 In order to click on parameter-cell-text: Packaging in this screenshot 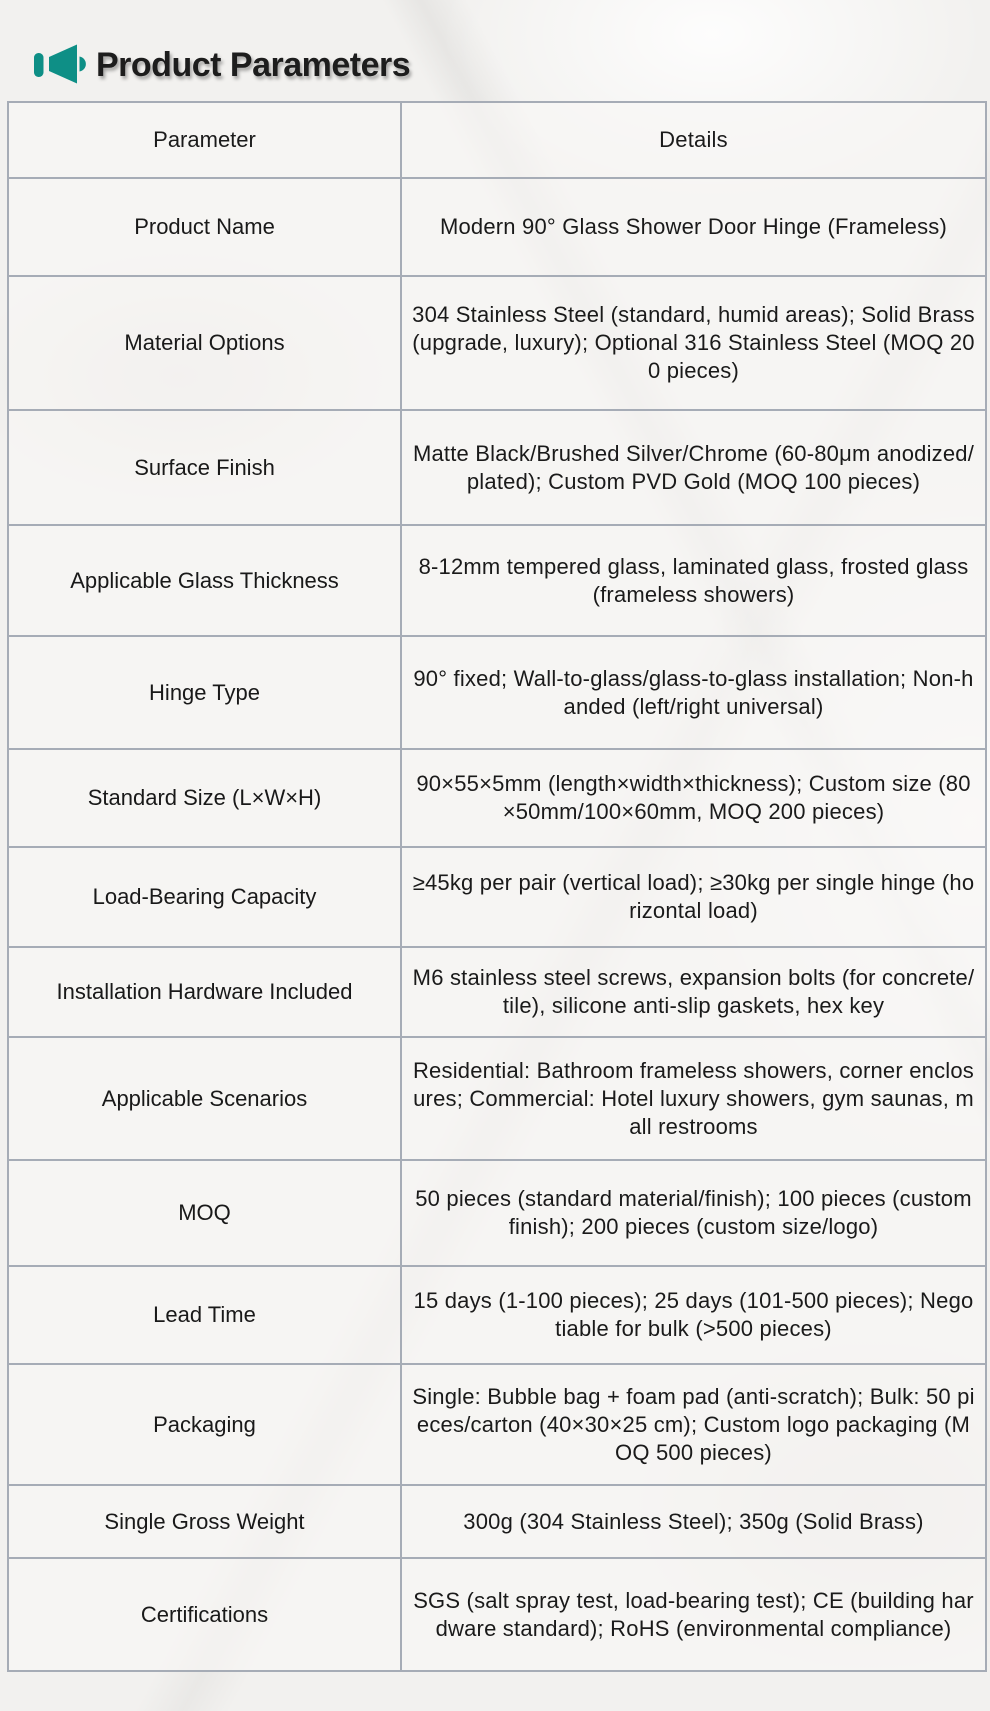, I will do `click(204, 1424)`.